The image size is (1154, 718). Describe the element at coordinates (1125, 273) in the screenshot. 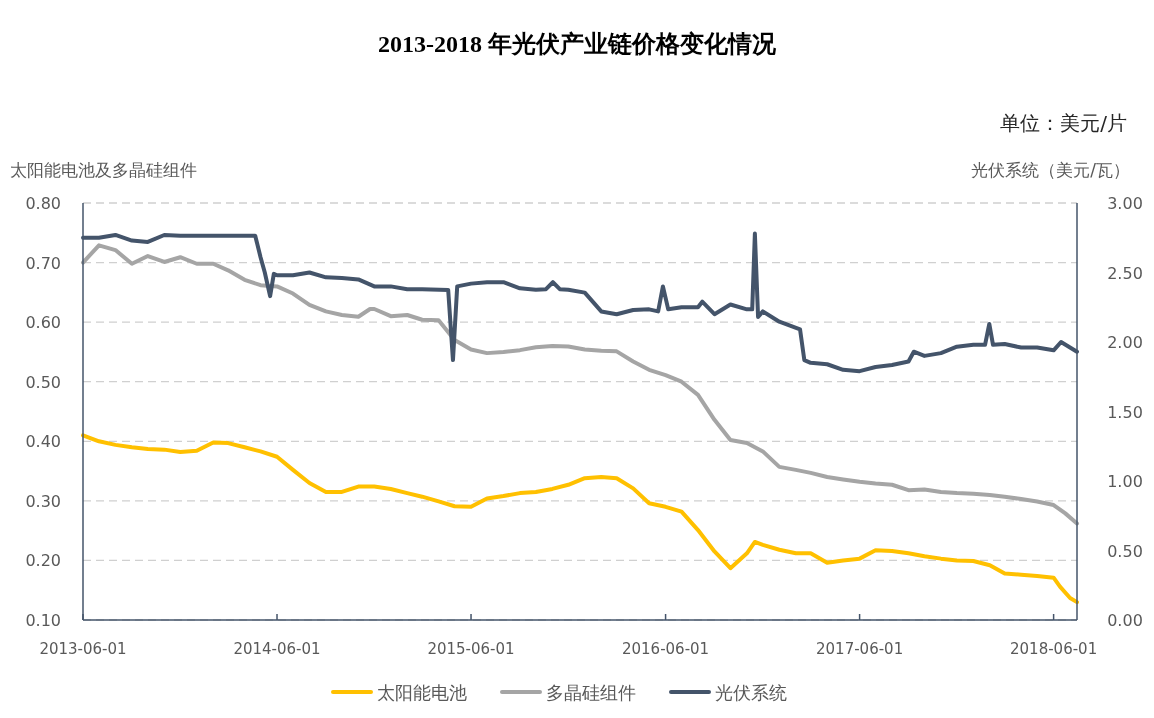

I see `y2-tick-label: 2.50` at that location.